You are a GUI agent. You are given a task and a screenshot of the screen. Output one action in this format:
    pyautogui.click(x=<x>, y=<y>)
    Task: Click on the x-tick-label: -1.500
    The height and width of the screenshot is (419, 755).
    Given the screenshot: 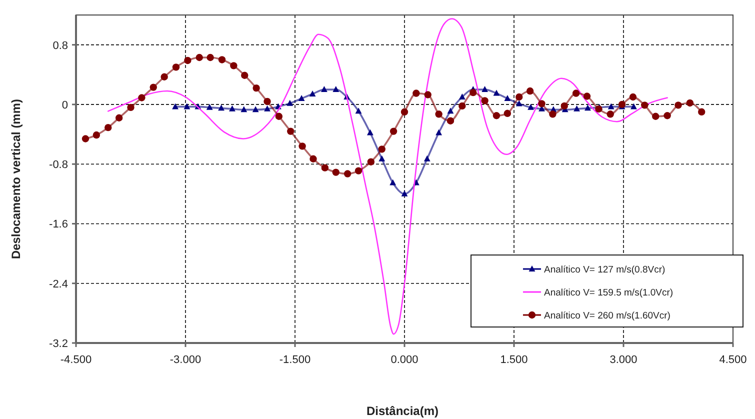 What is the action you would take?
    pyautogui.click(x=295, y=360)
    